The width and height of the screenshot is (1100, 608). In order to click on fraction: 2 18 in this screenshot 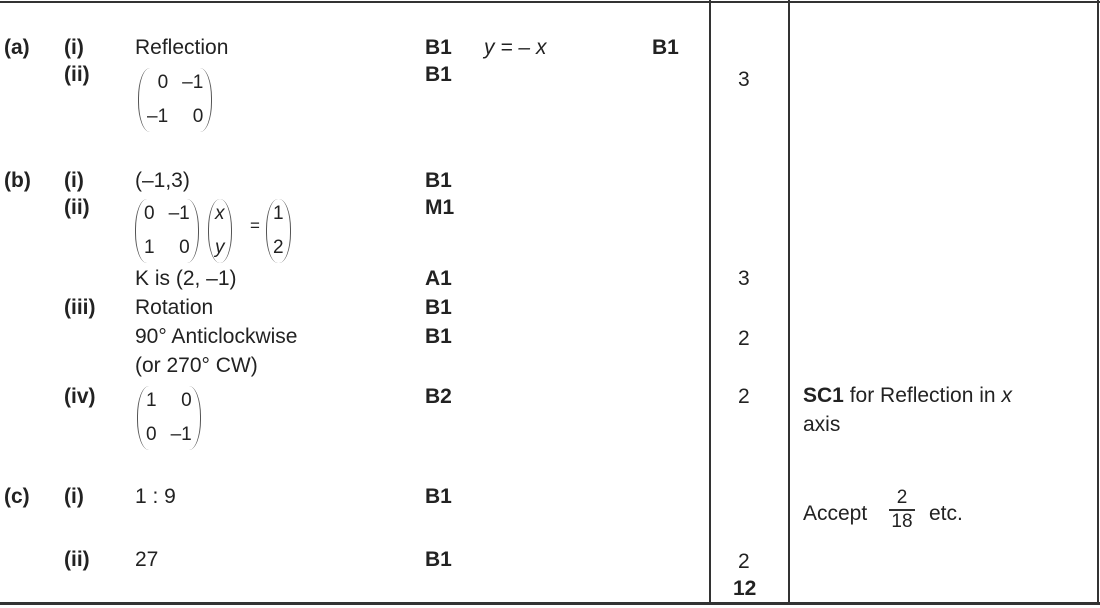, I will do `click(902, 510)`.